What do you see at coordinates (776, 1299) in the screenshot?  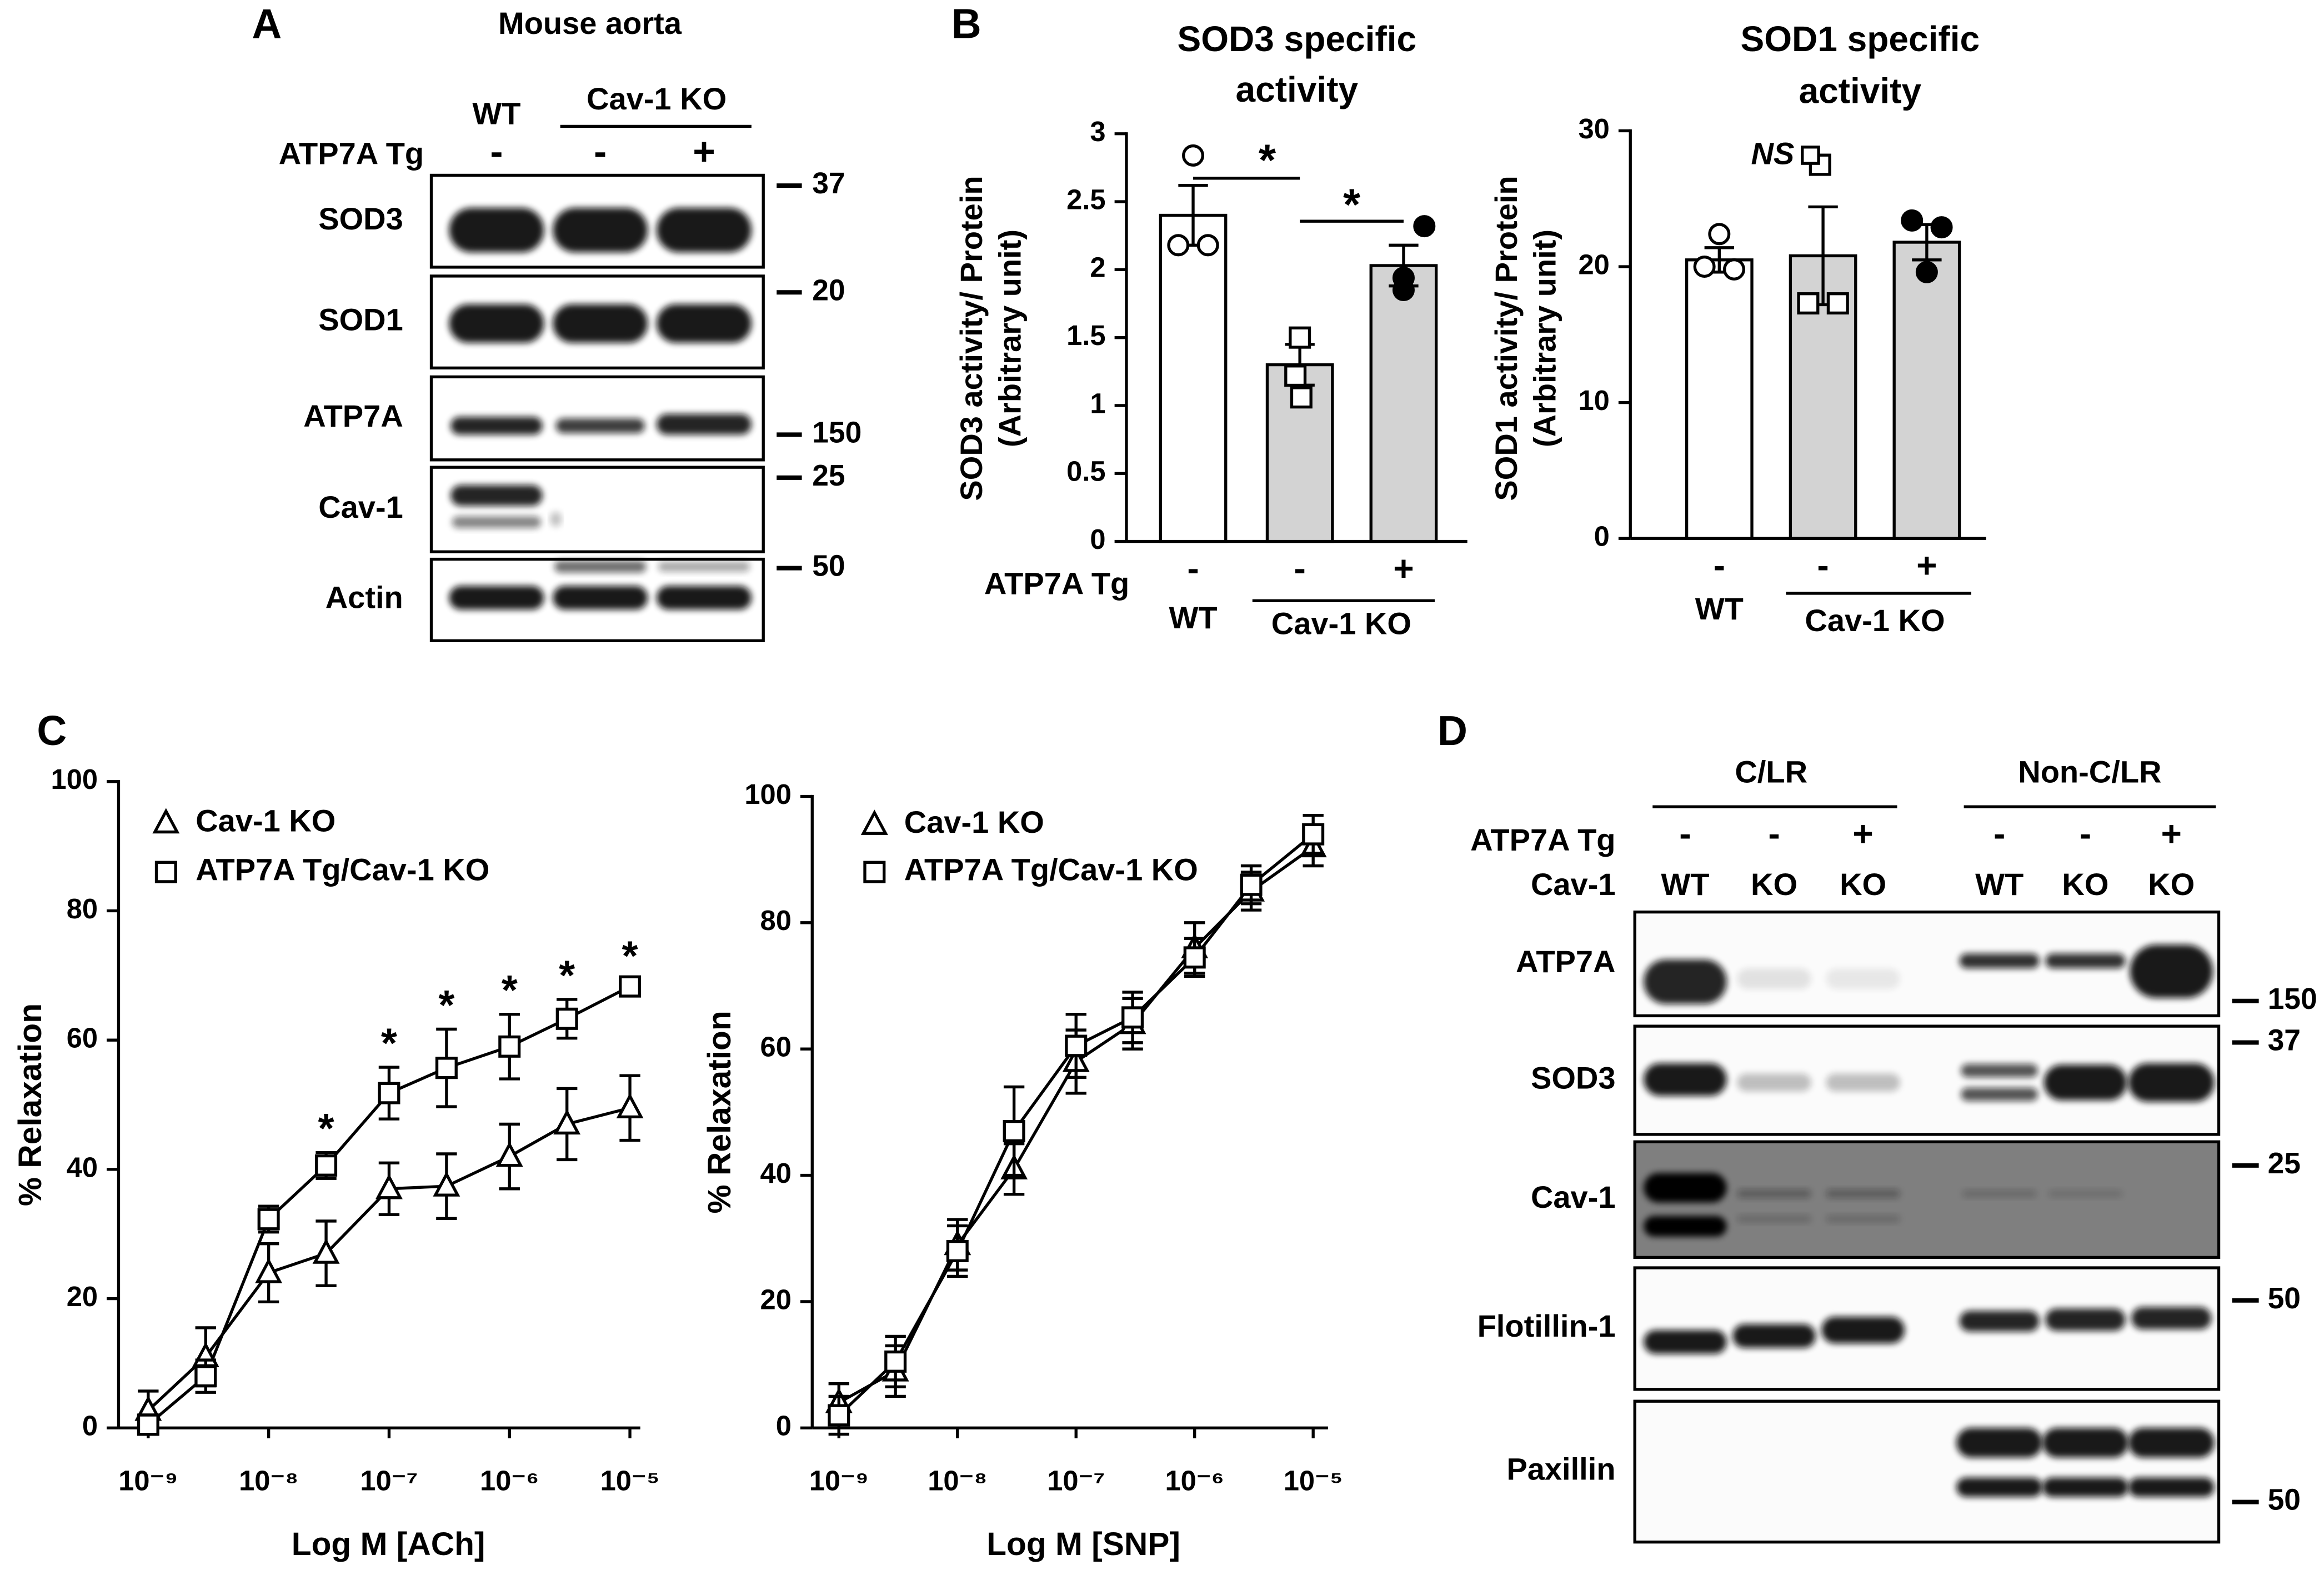 I see `y-tick-label: 20` at bounding box center [776, 1299].